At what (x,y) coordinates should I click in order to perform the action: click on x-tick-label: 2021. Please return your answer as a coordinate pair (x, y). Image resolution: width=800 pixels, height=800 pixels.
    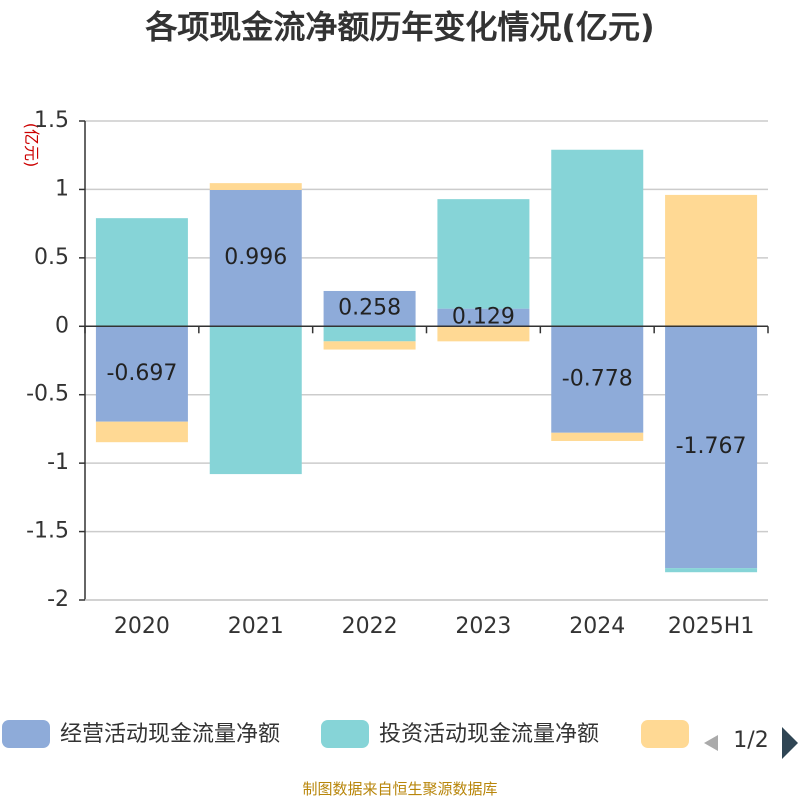
    Looking at the image, I should click on (256, 626).